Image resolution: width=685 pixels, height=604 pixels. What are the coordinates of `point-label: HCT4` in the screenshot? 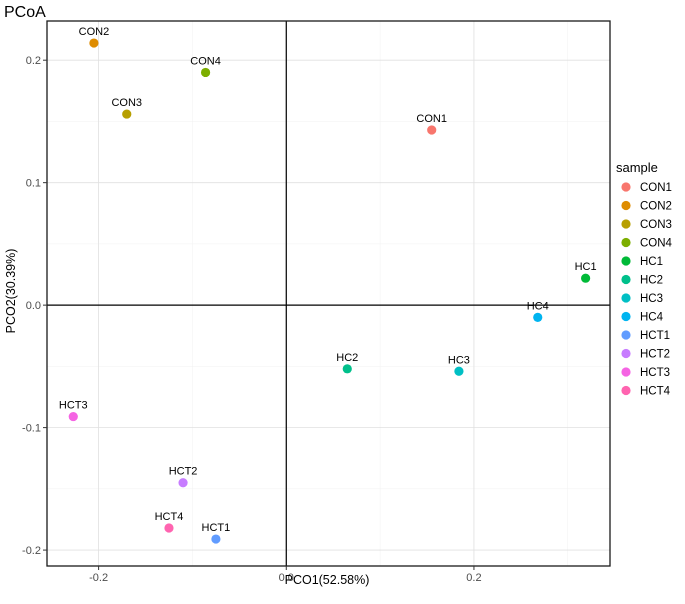 It's located at (169, 517).